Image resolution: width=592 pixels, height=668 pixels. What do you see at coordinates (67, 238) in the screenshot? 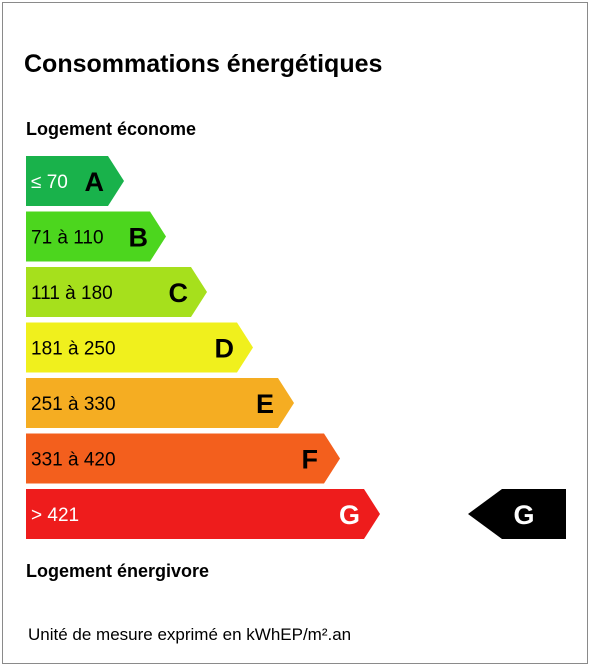
I see `class-range-label: 71 à 110` at bounding box center [67, 238].